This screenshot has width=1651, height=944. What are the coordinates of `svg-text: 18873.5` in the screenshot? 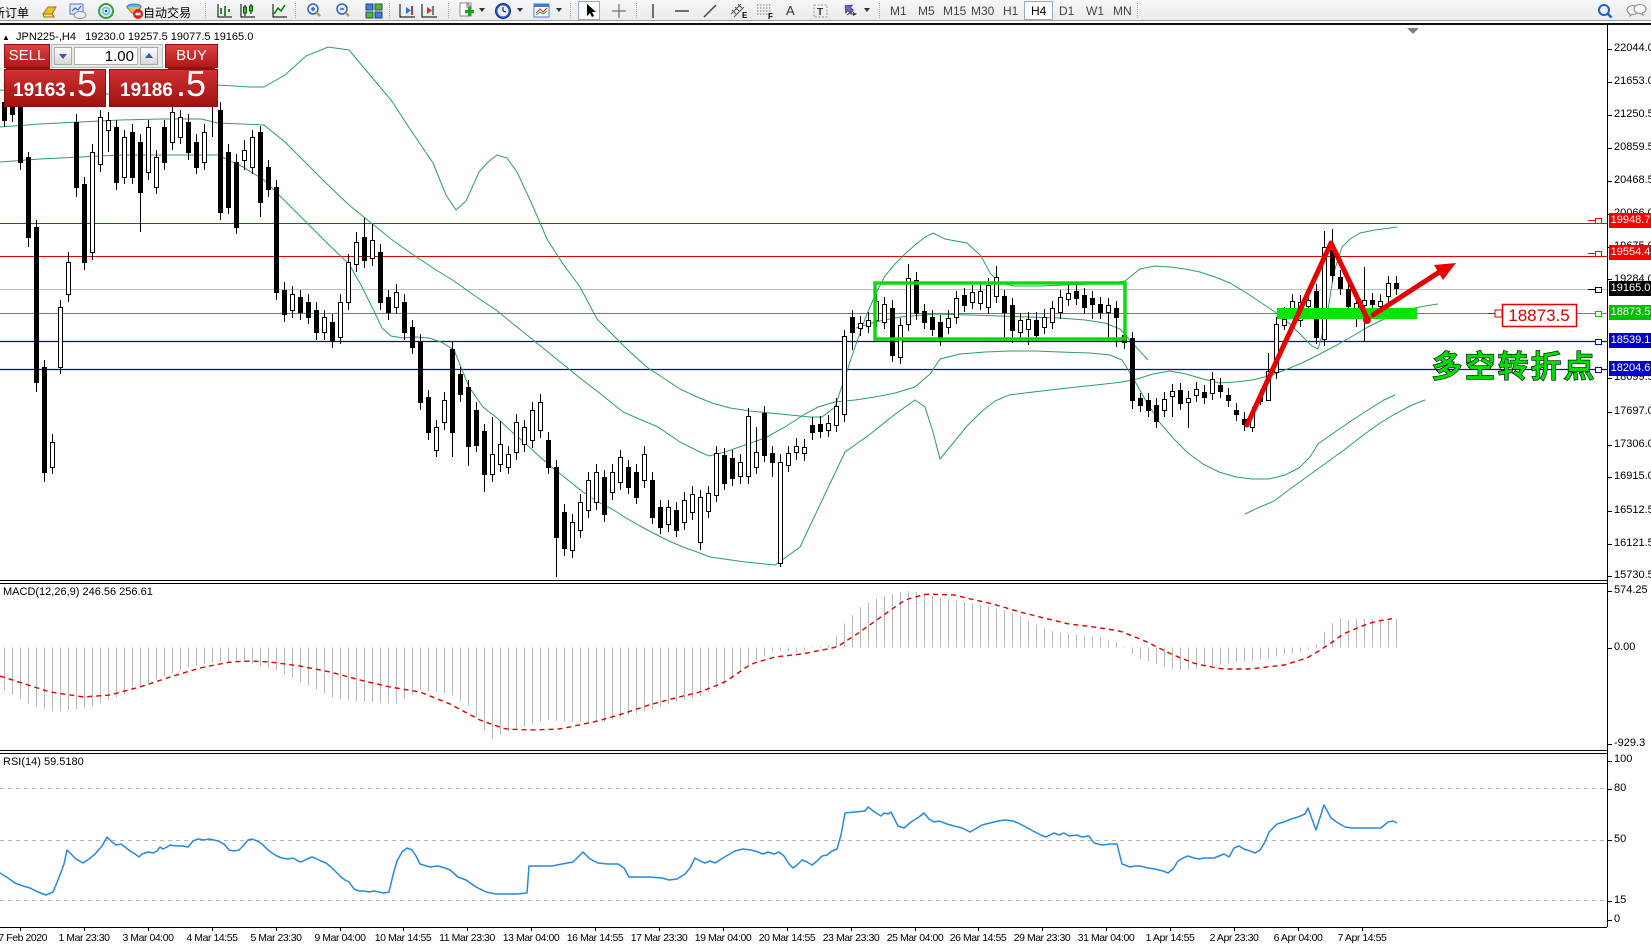 It's located at (1538, 315).